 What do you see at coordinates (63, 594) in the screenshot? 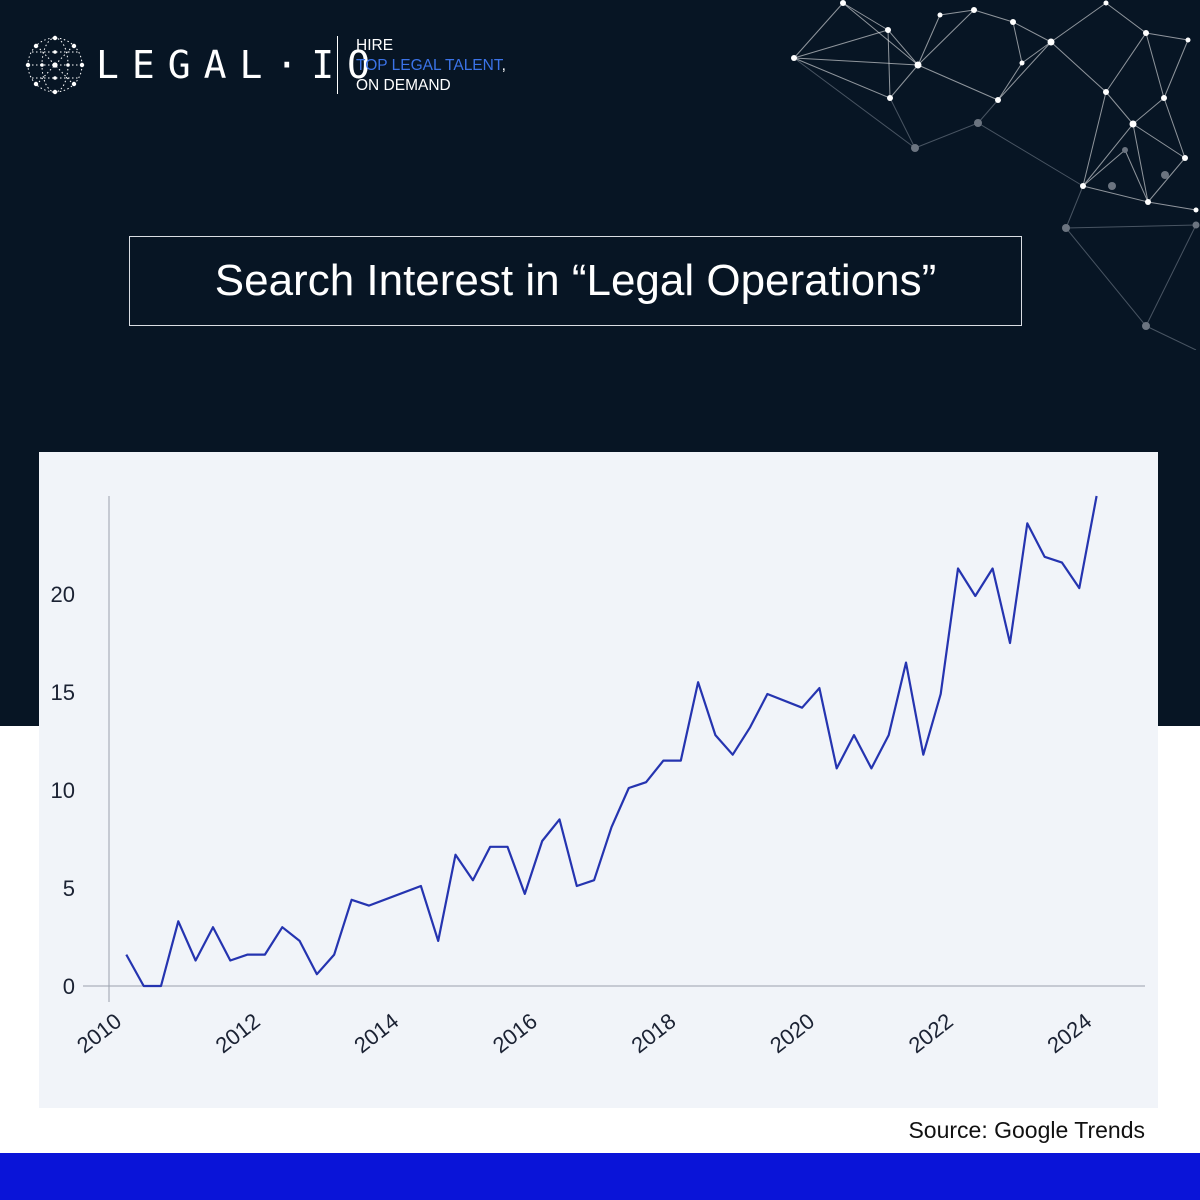
I see `y-tick-label: 20` at bounding box center [63, 594].